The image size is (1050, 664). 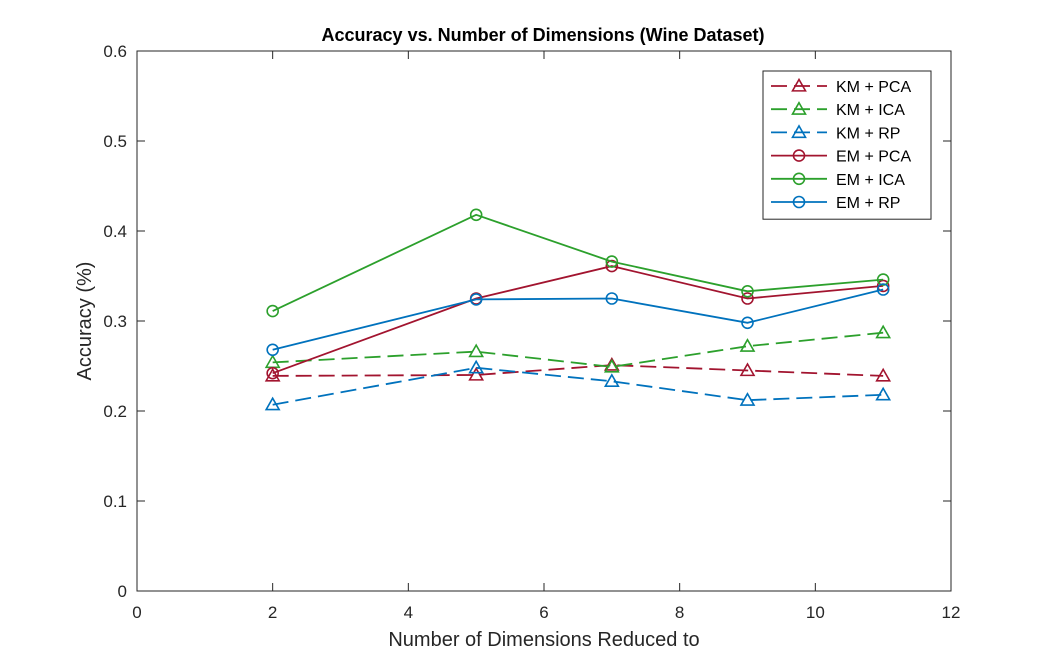 I want to click on x-tick-label: 8, so click(x=679, y=612).